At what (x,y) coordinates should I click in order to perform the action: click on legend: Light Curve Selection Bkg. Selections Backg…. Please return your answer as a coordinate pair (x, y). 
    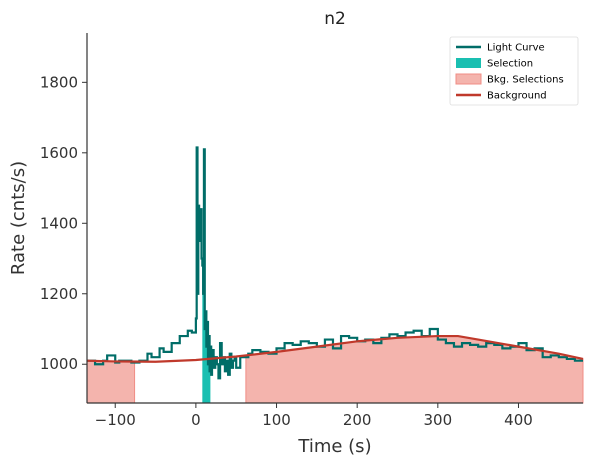
    Looking at the image, I should click on (514, 71).